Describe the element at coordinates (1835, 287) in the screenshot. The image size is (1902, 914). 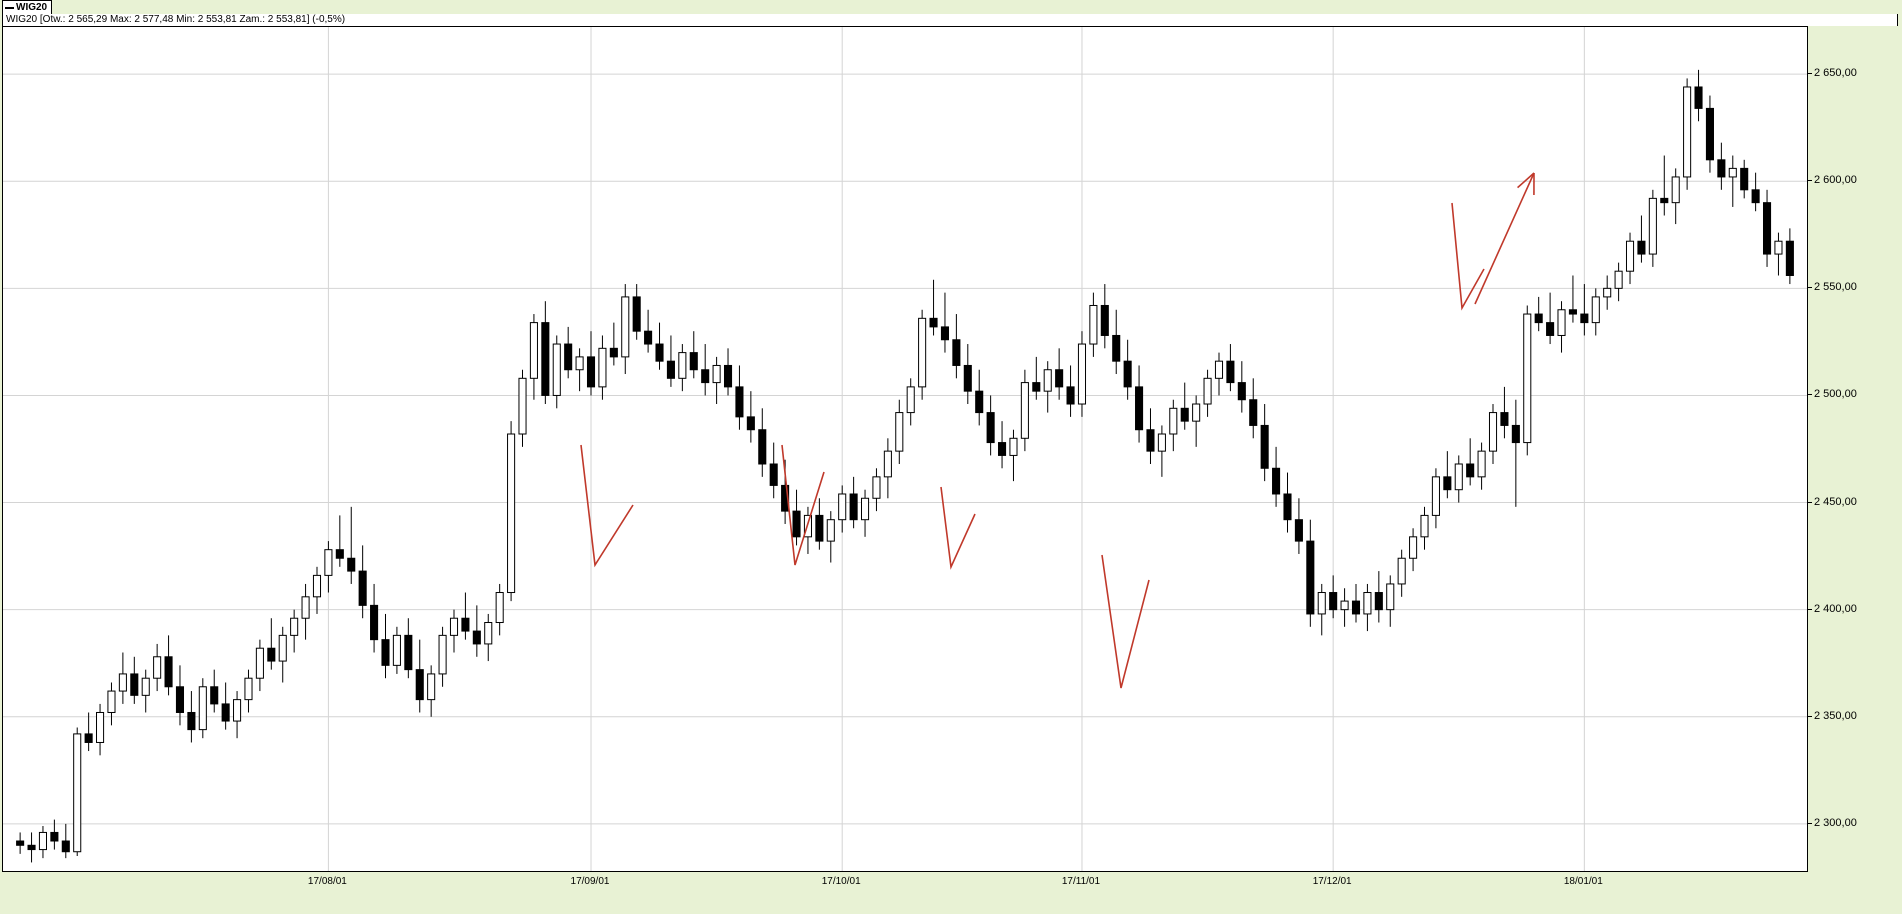
I see `price-tick-label: 2 550,00` at that location.